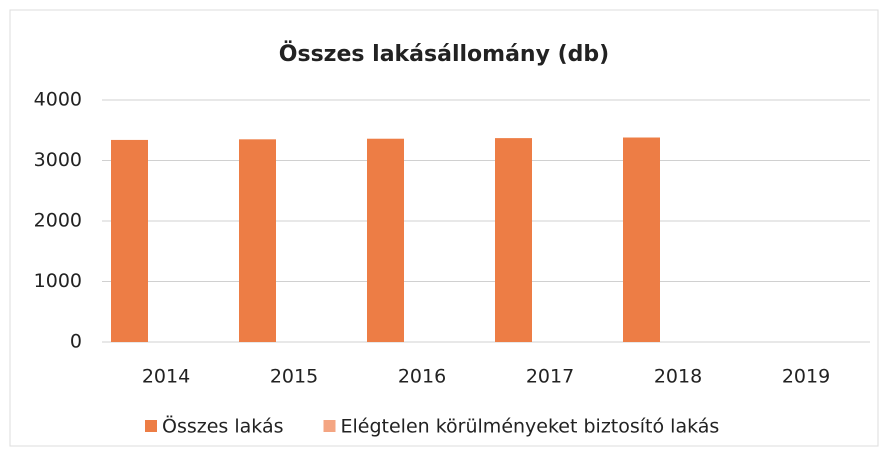  What do you see at coordinates (166, 377) in the screenshot?
I see `x-tick-label: 2014` at bounding box center [166, 377].